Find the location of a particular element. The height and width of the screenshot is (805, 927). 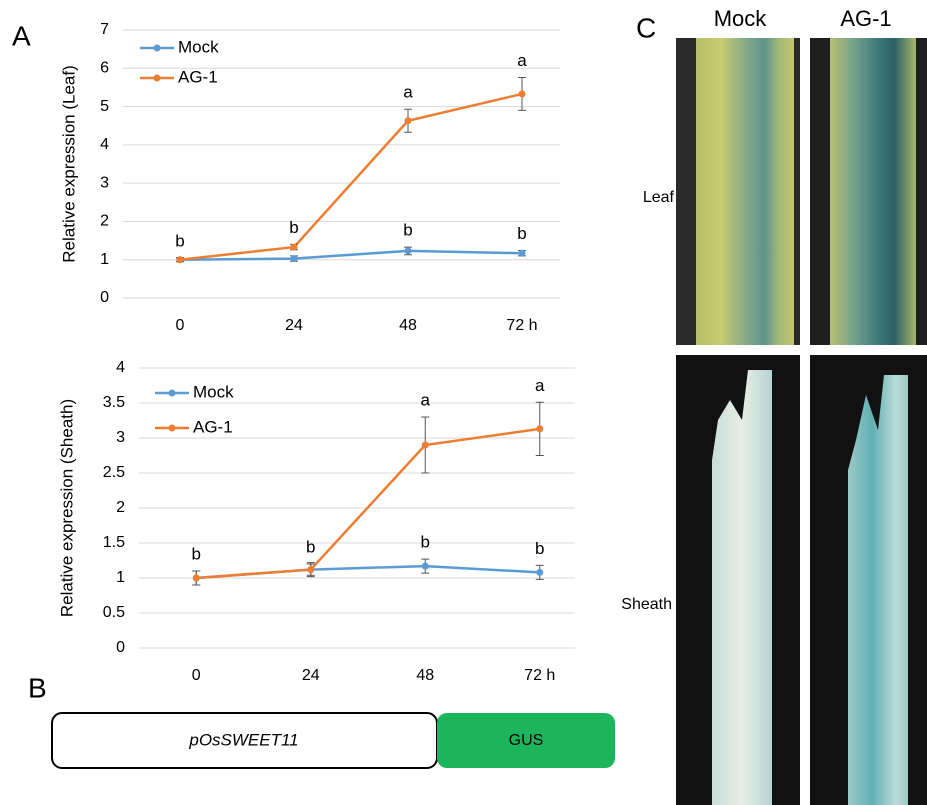

panel-label: A is located at coordinates (21, 35).